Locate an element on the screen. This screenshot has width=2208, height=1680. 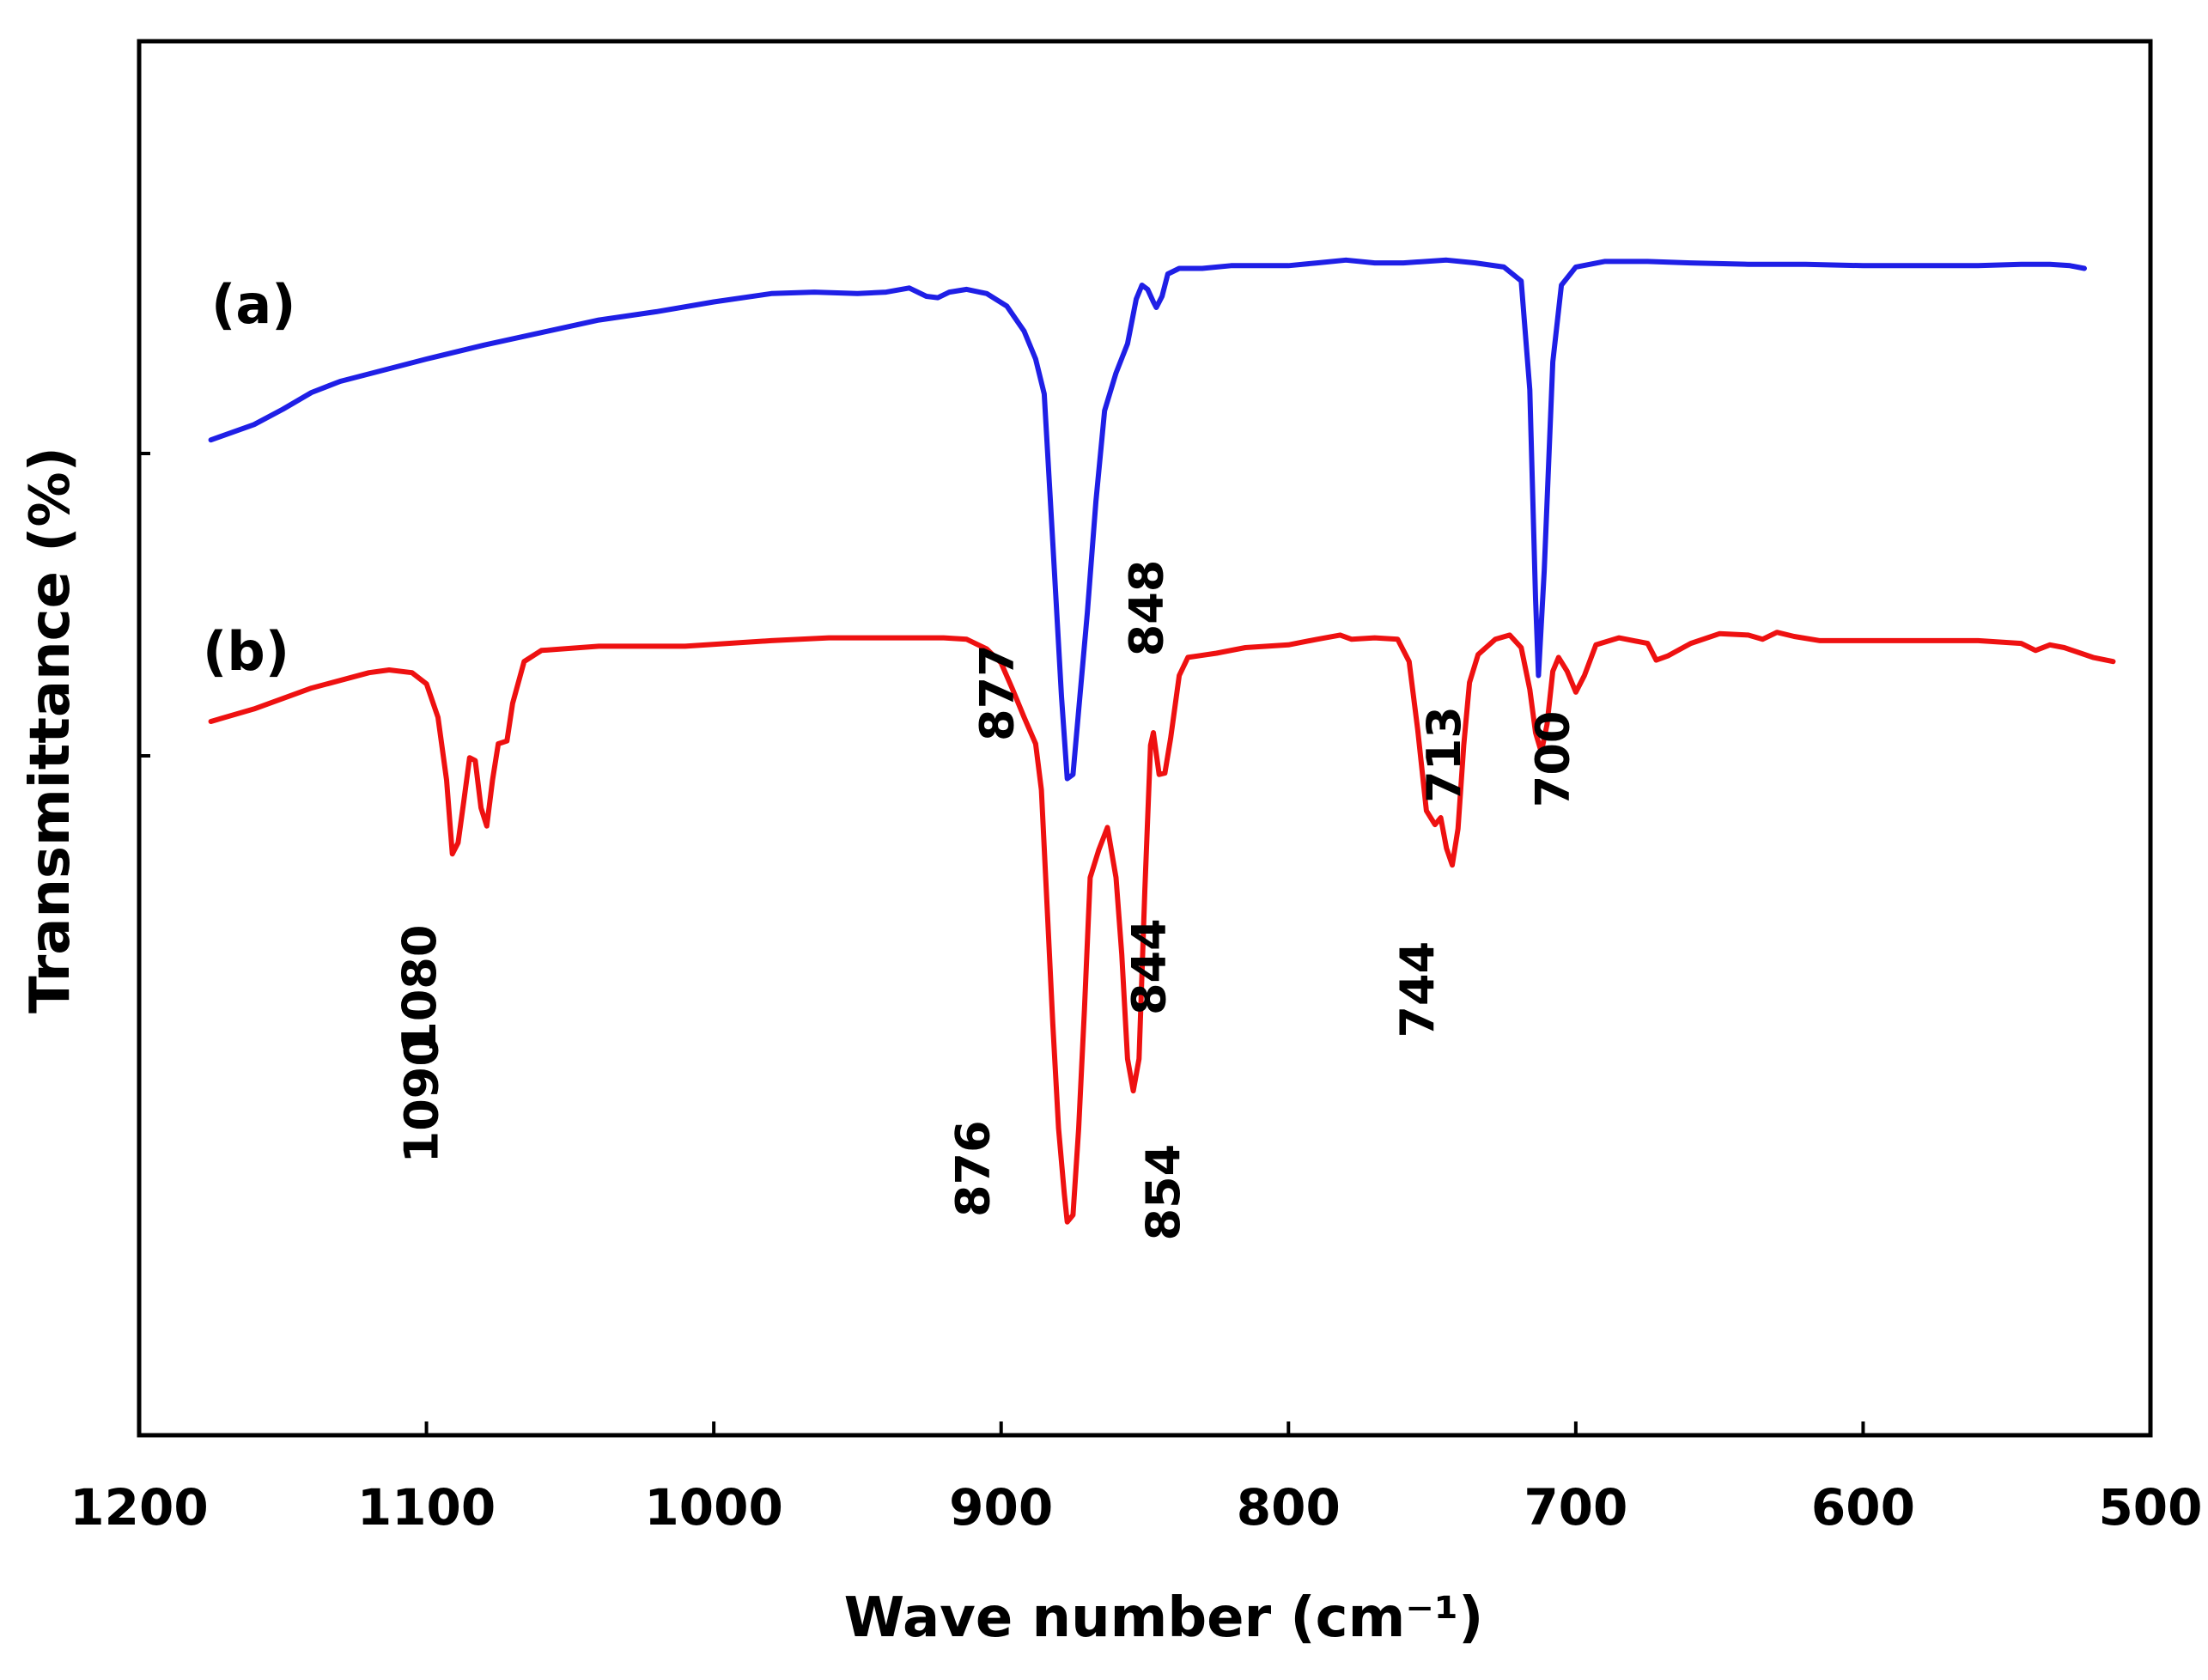
x-axis-ticks: 1200 1100 1000 900 800 700 600 500 is located at coordinates (1137, 1479).